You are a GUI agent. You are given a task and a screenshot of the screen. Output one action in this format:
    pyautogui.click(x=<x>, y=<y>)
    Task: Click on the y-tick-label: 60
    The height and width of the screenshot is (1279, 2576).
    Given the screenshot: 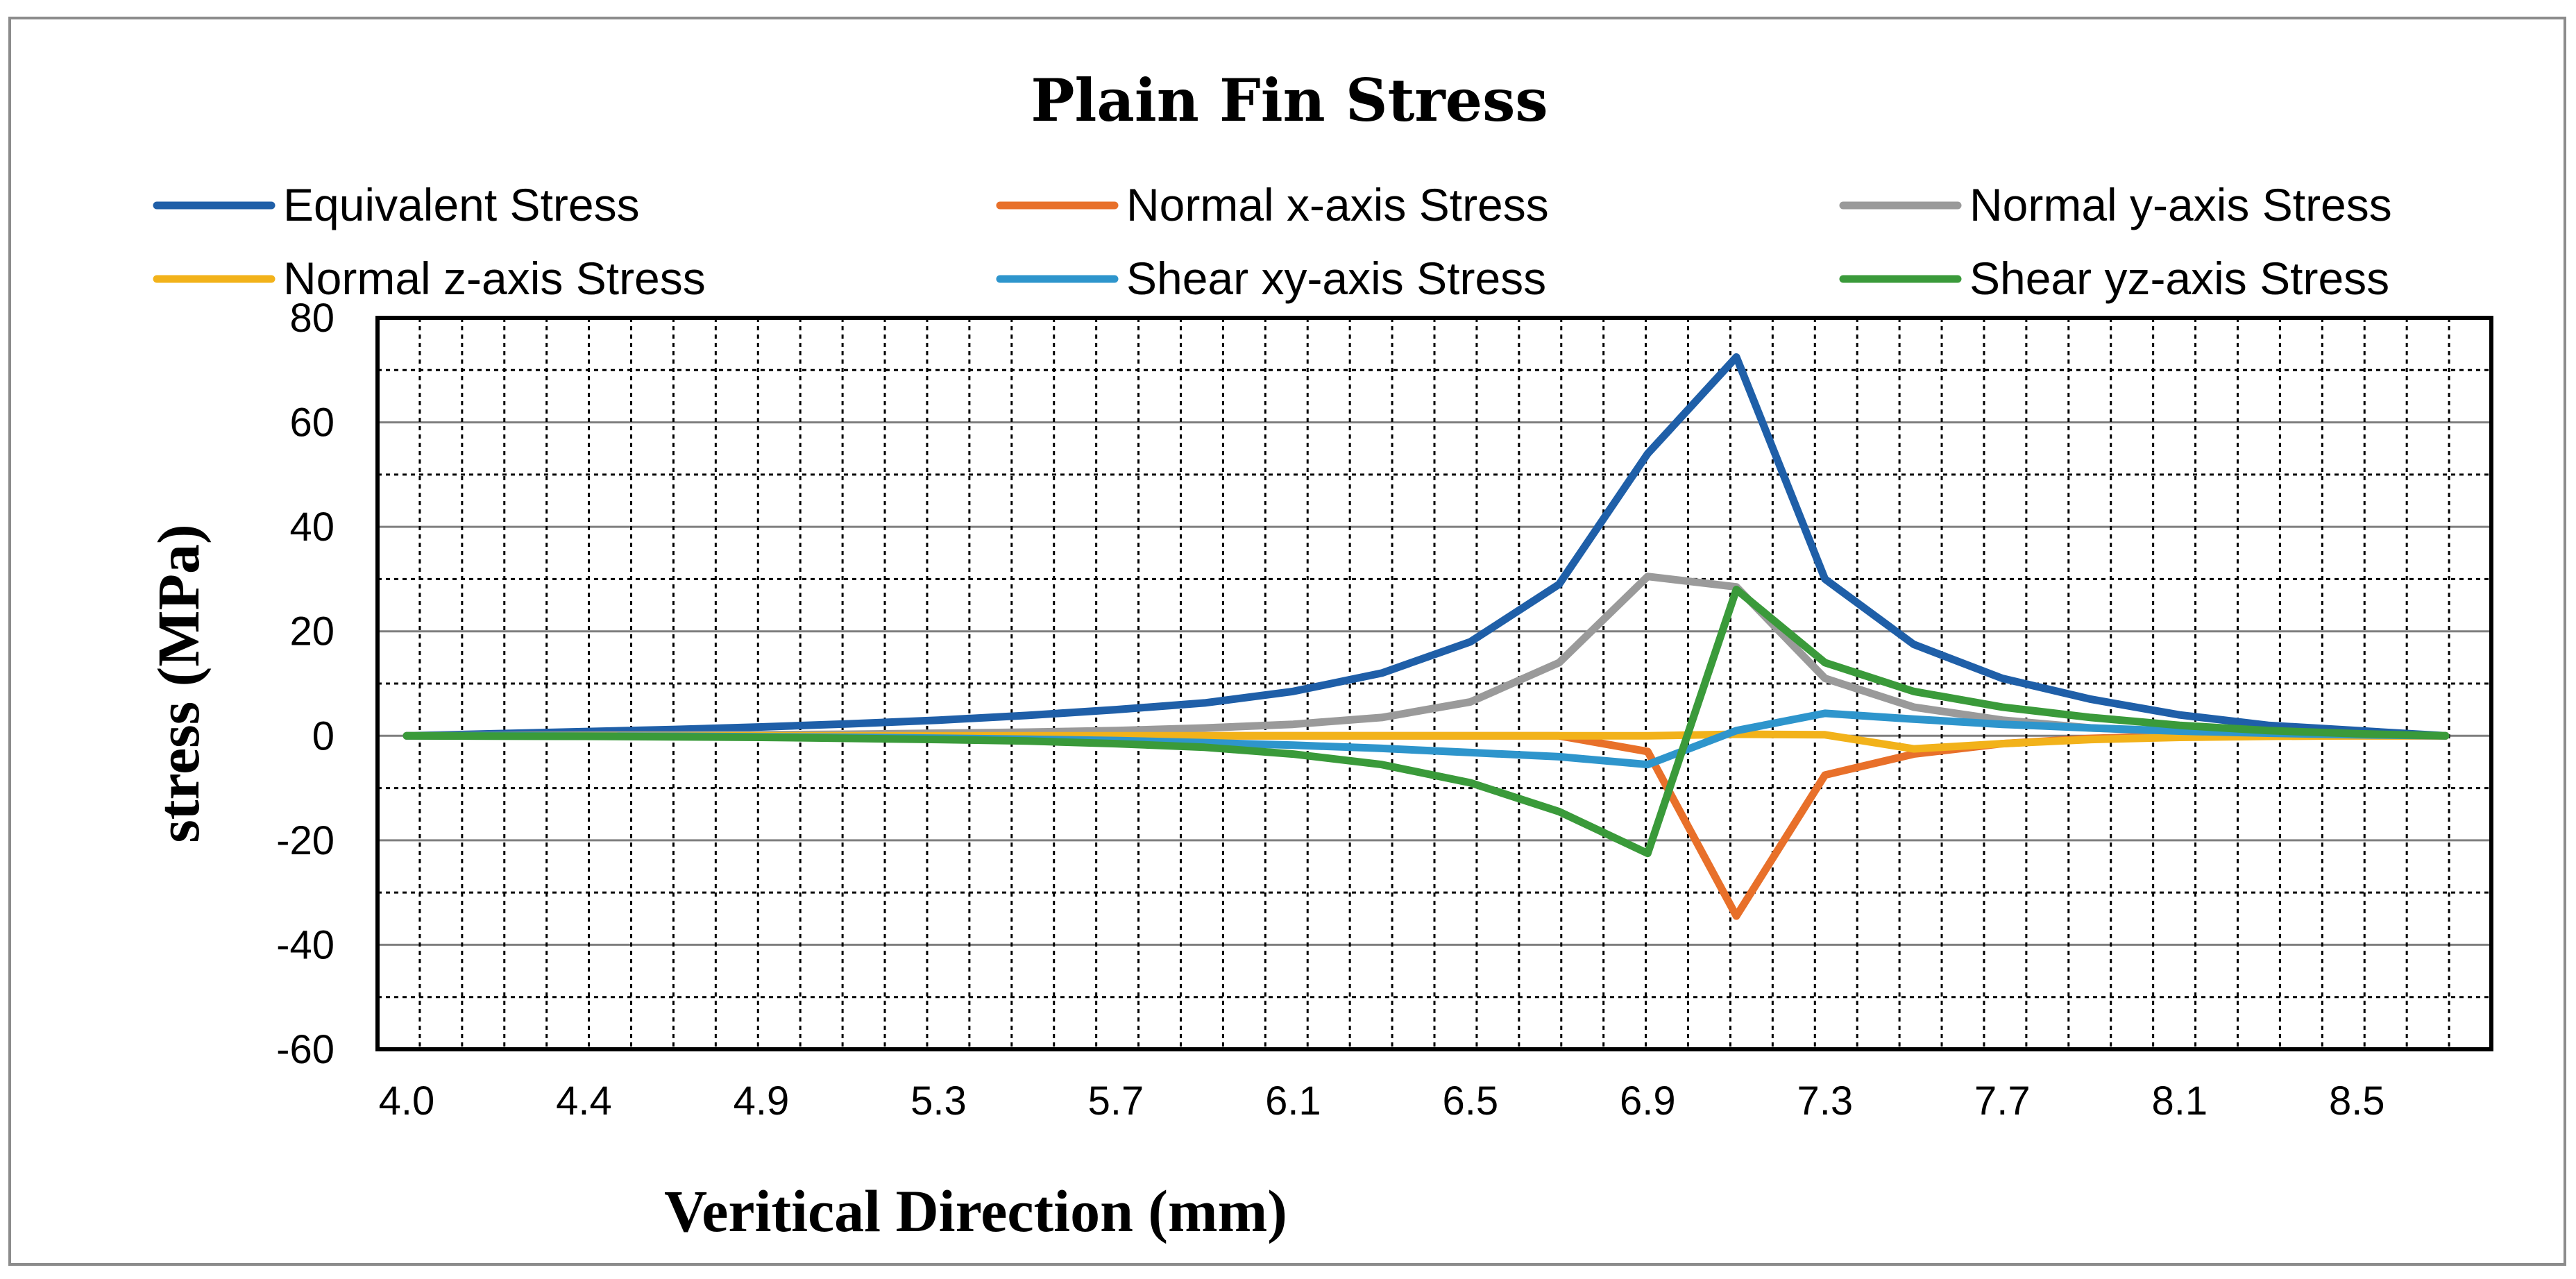 What is the action you would take?
    pyautogui.click(x=311, y=423)
    